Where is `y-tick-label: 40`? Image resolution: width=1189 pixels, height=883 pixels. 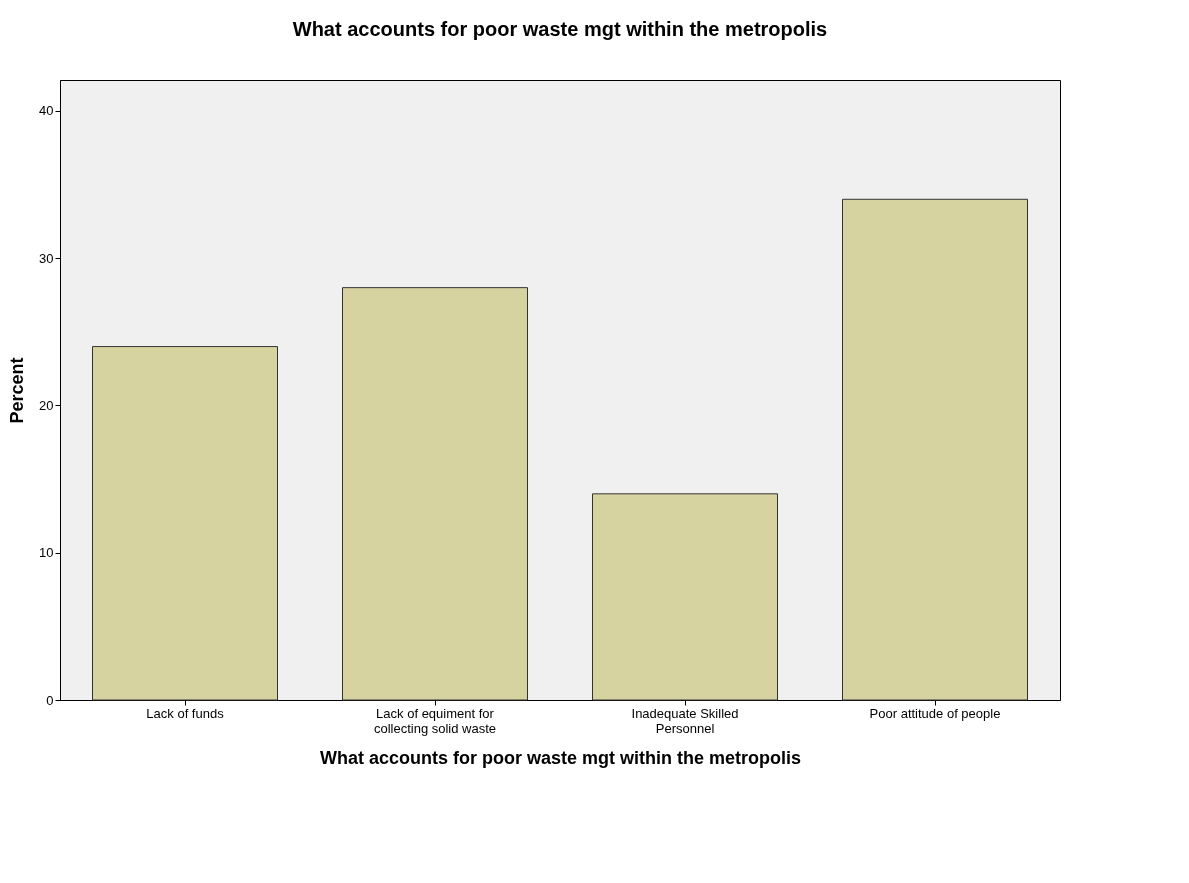 y-tick-label: 40 is located at coordinates (46, 111).